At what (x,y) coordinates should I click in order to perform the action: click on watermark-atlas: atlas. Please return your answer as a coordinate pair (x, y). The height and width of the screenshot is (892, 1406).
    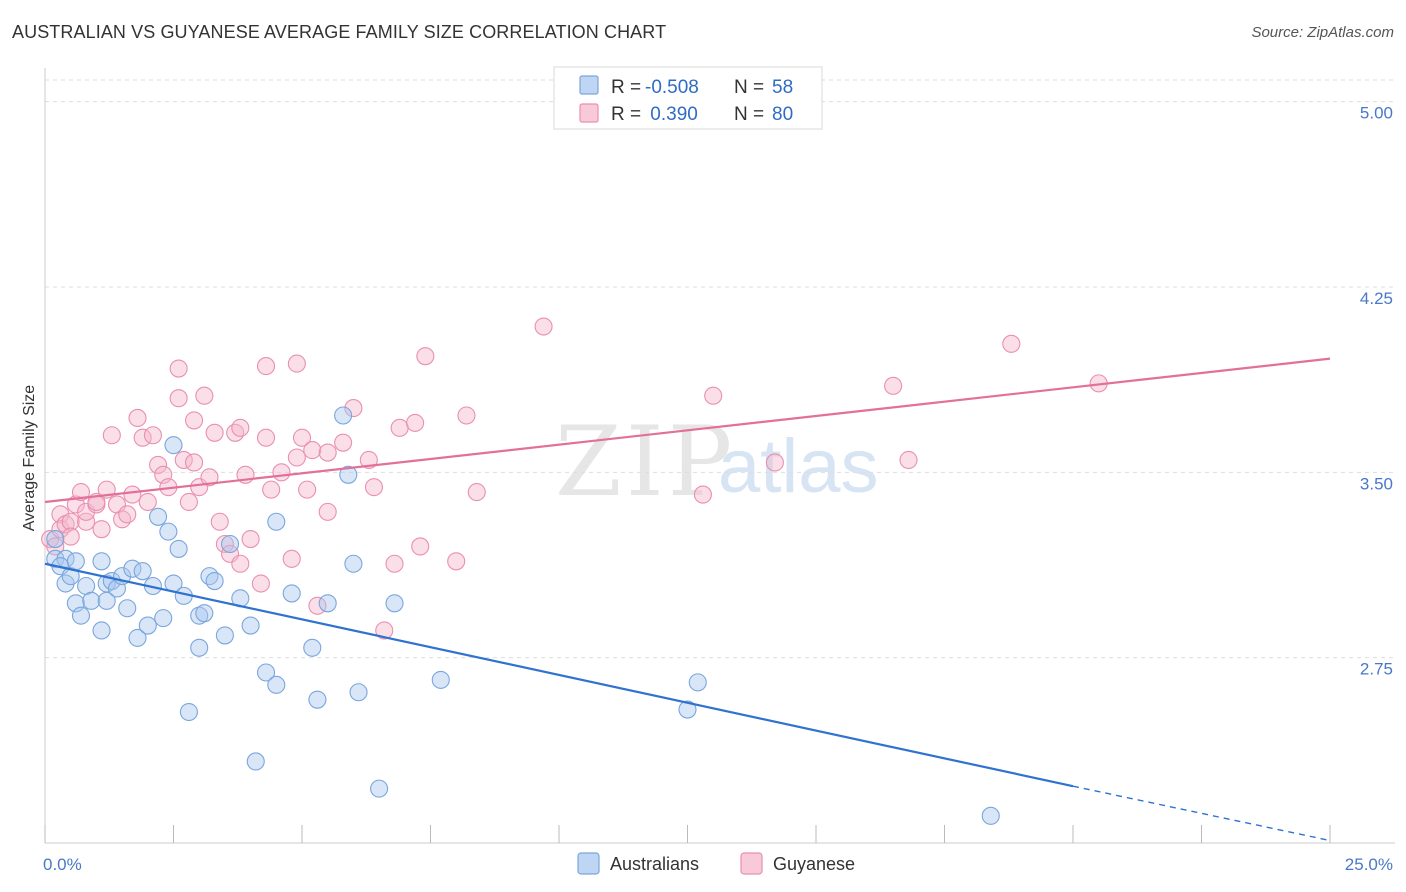
    Looking at the image, I should click on (798, 466).